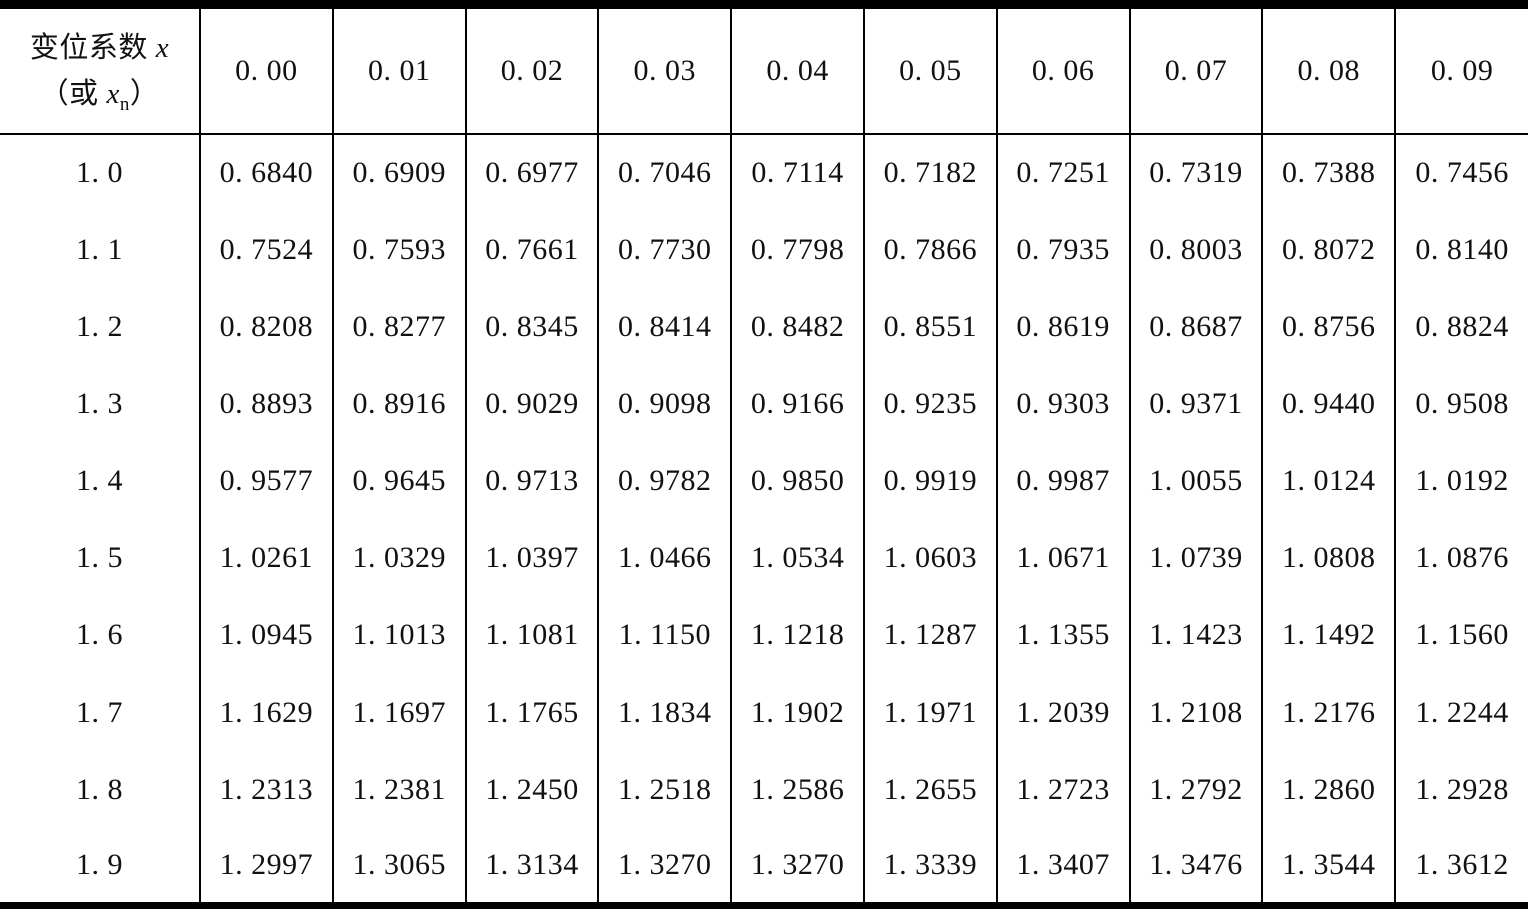 The image size is (1528, 909). I want to click on row-label: 1. 7, so click(100, 712).